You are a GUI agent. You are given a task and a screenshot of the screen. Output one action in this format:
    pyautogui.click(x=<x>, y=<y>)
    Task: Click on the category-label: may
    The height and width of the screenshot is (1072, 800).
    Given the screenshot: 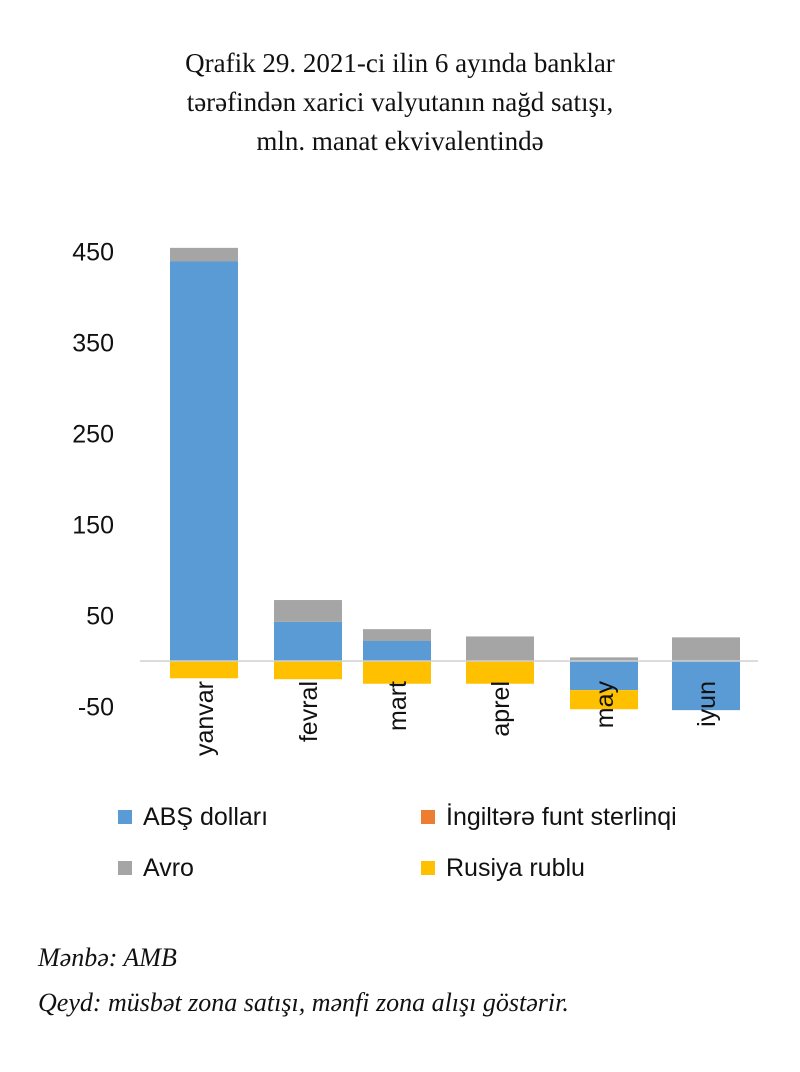 What is the action you would take?
    pyautogui.click(x=605, y=705)
    